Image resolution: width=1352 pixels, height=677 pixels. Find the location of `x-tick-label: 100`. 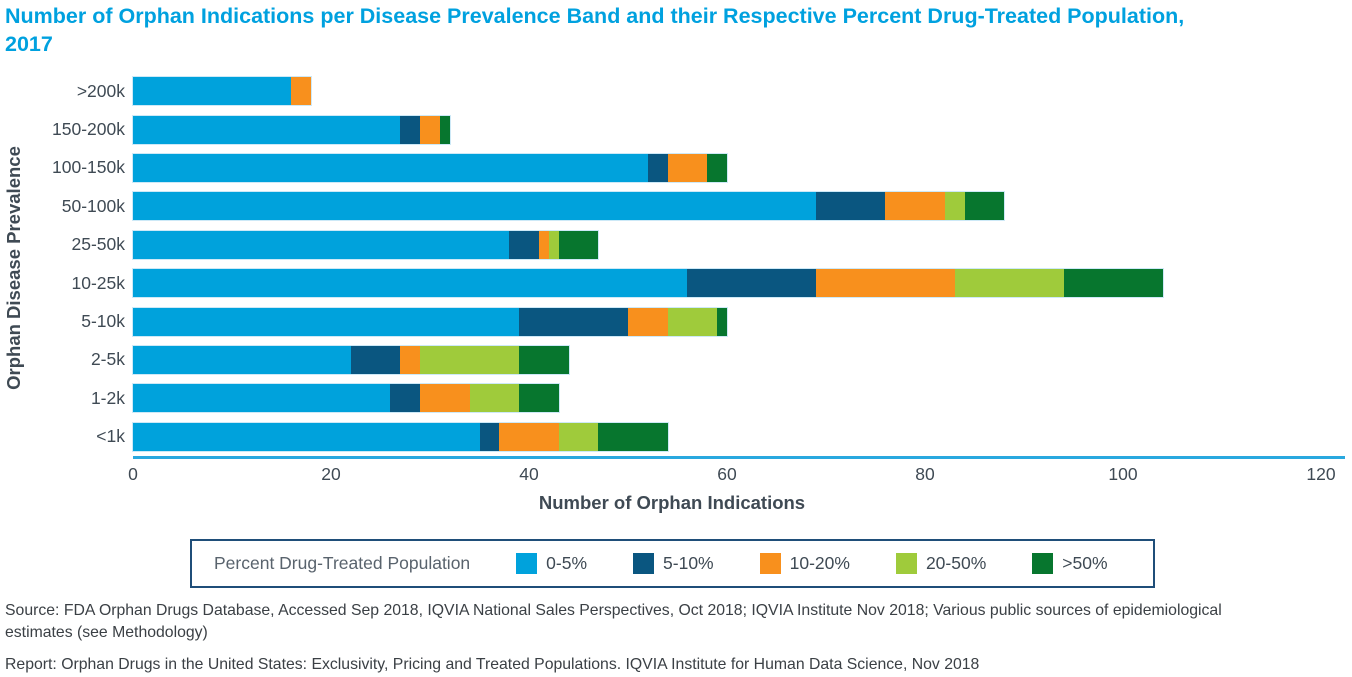

x-tick-label: 100 is located at coordinates (1123, 474).